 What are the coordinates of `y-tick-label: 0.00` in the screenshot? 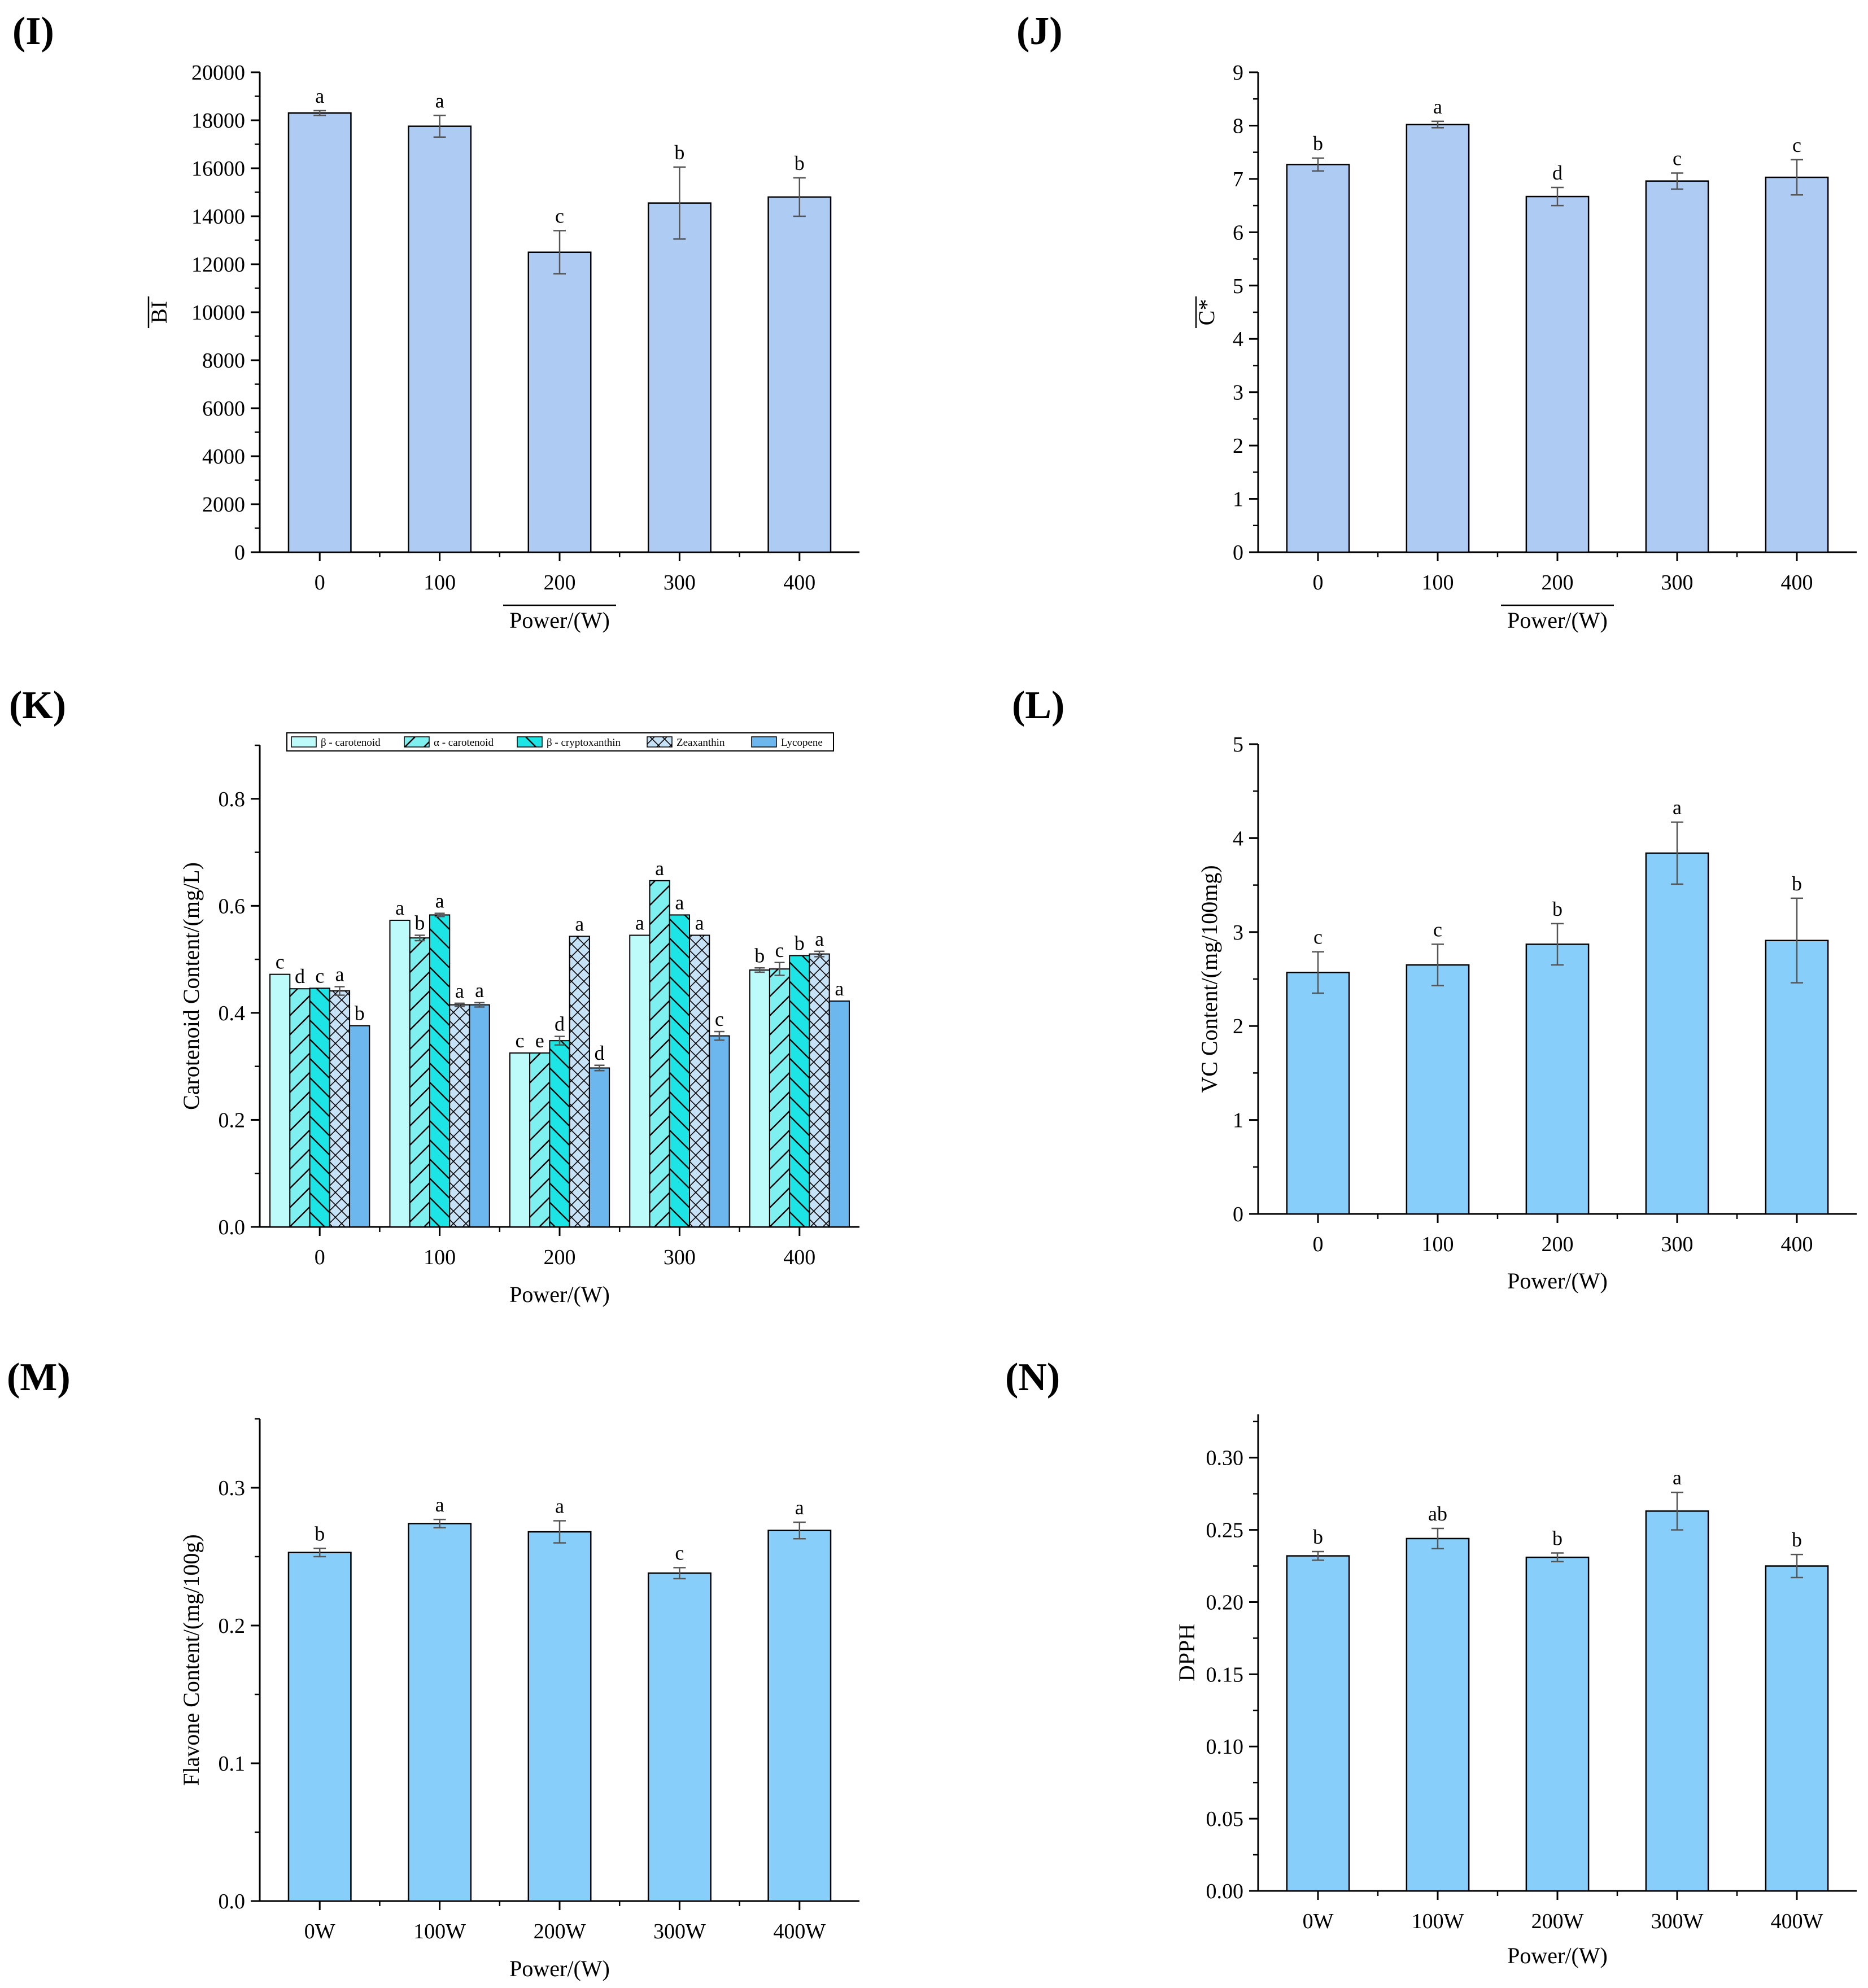 It's located at (1225, 1891).